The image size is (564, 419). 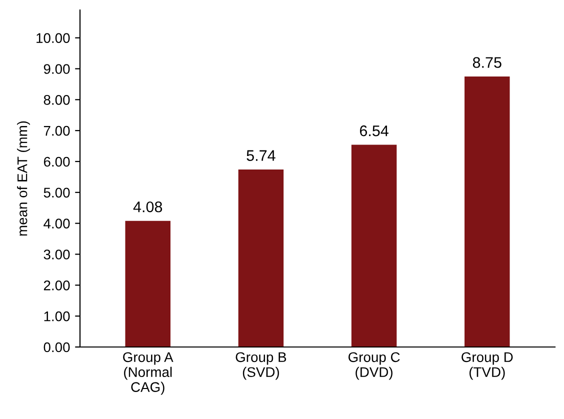 What do you see at coordinates (57, 223) in the screenshot?
I see `y-tick-label: 4.00` at bounding box center [57, 223].